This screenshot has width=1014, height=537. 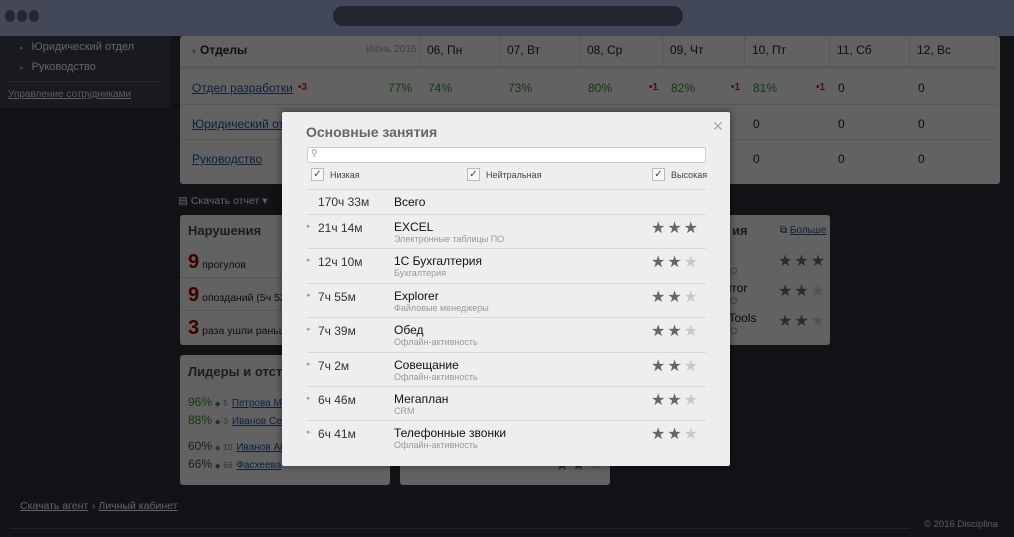 I want to click on activity-name: EXCEL, so click(x=414, y=227).